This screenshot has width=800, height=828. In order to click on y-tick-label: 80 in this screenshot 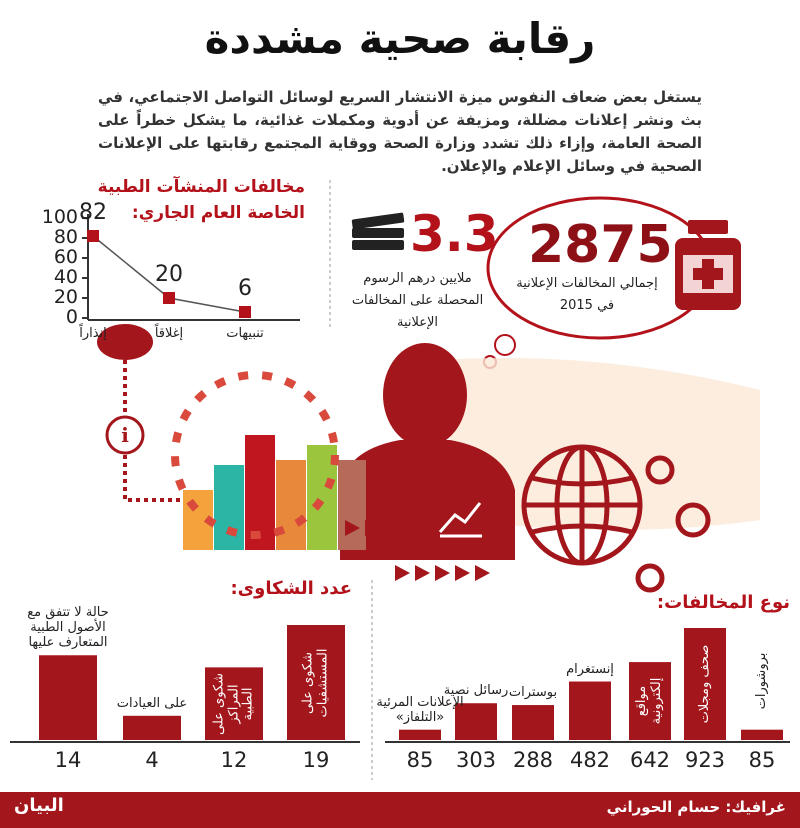, I will do `click(65, 237)`.